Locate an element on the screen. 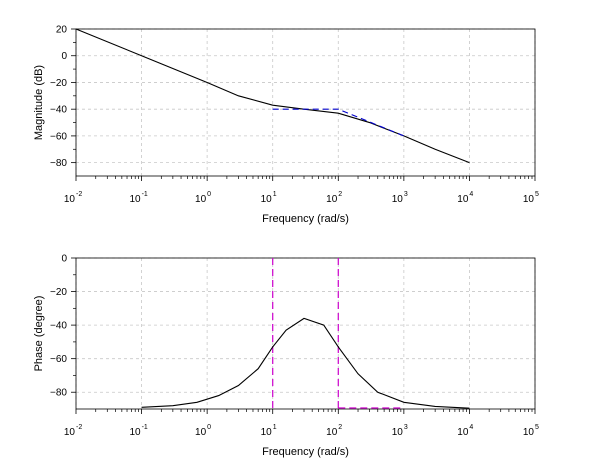 This screenshot has height=460, width=610. magnitude-x-tick-exponent: -2 is located at coordinates (79, 194).